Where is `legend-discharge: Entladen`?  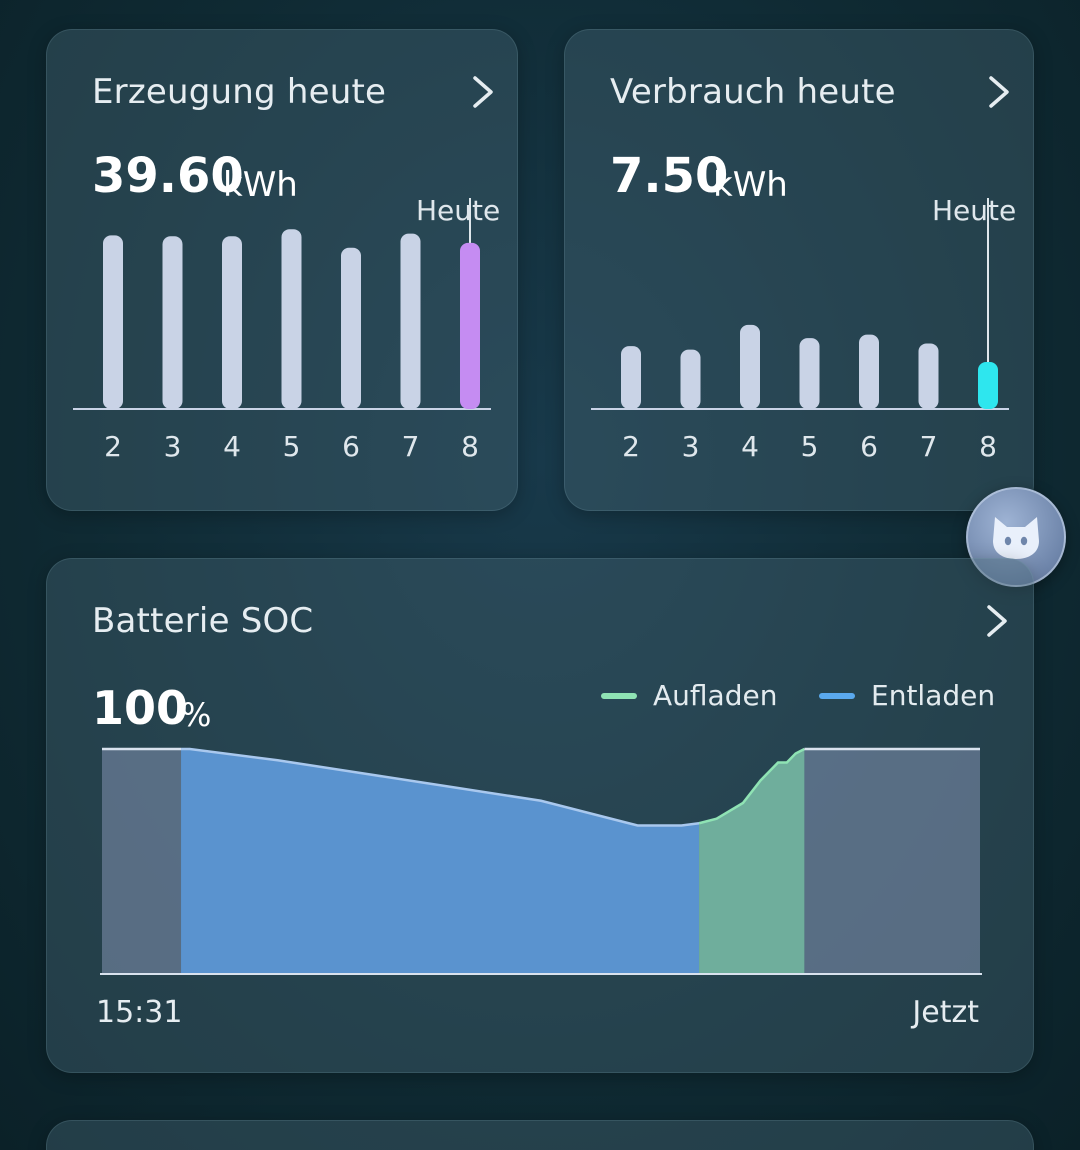 legend-discharge: Entladen is located at coordinates (907, 695).